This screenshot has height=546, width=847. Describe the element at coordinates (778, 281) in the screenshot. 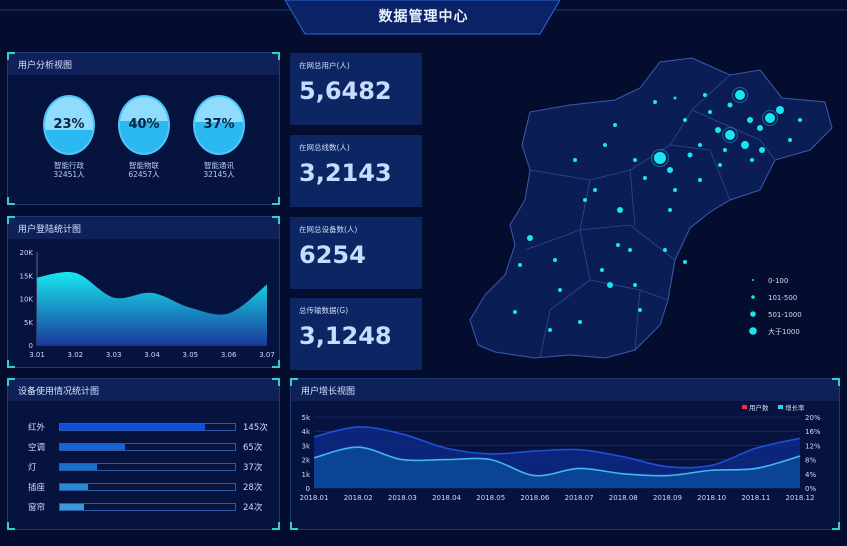

I see `map-legend-label: 0-100` at that location.